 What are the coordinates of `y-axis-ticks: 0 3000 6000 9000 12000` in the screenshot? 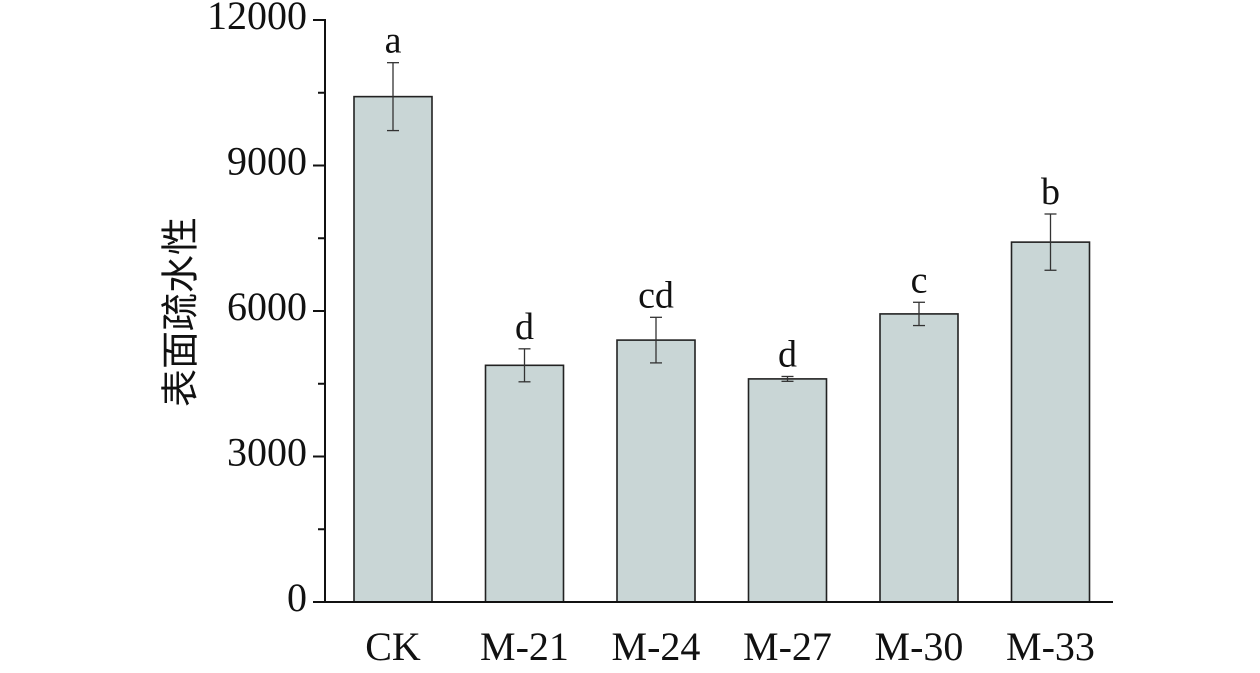 It's located at (266, 310).